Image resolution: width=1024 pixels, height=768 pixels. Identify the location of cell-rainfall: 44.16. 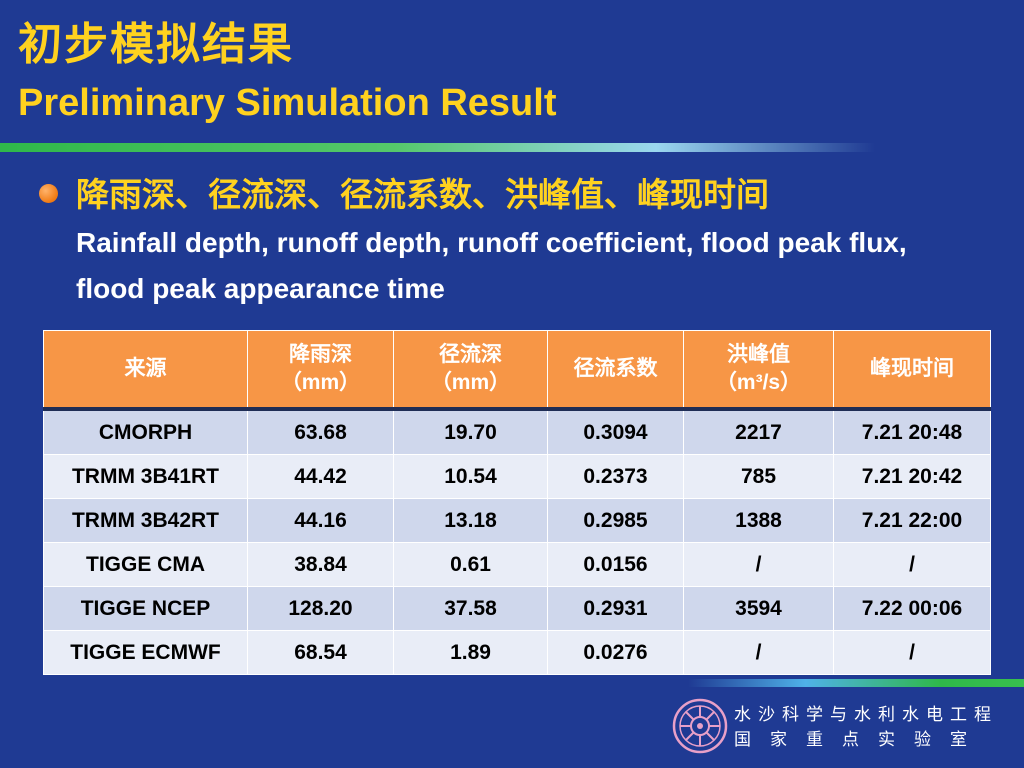
(320, 520).